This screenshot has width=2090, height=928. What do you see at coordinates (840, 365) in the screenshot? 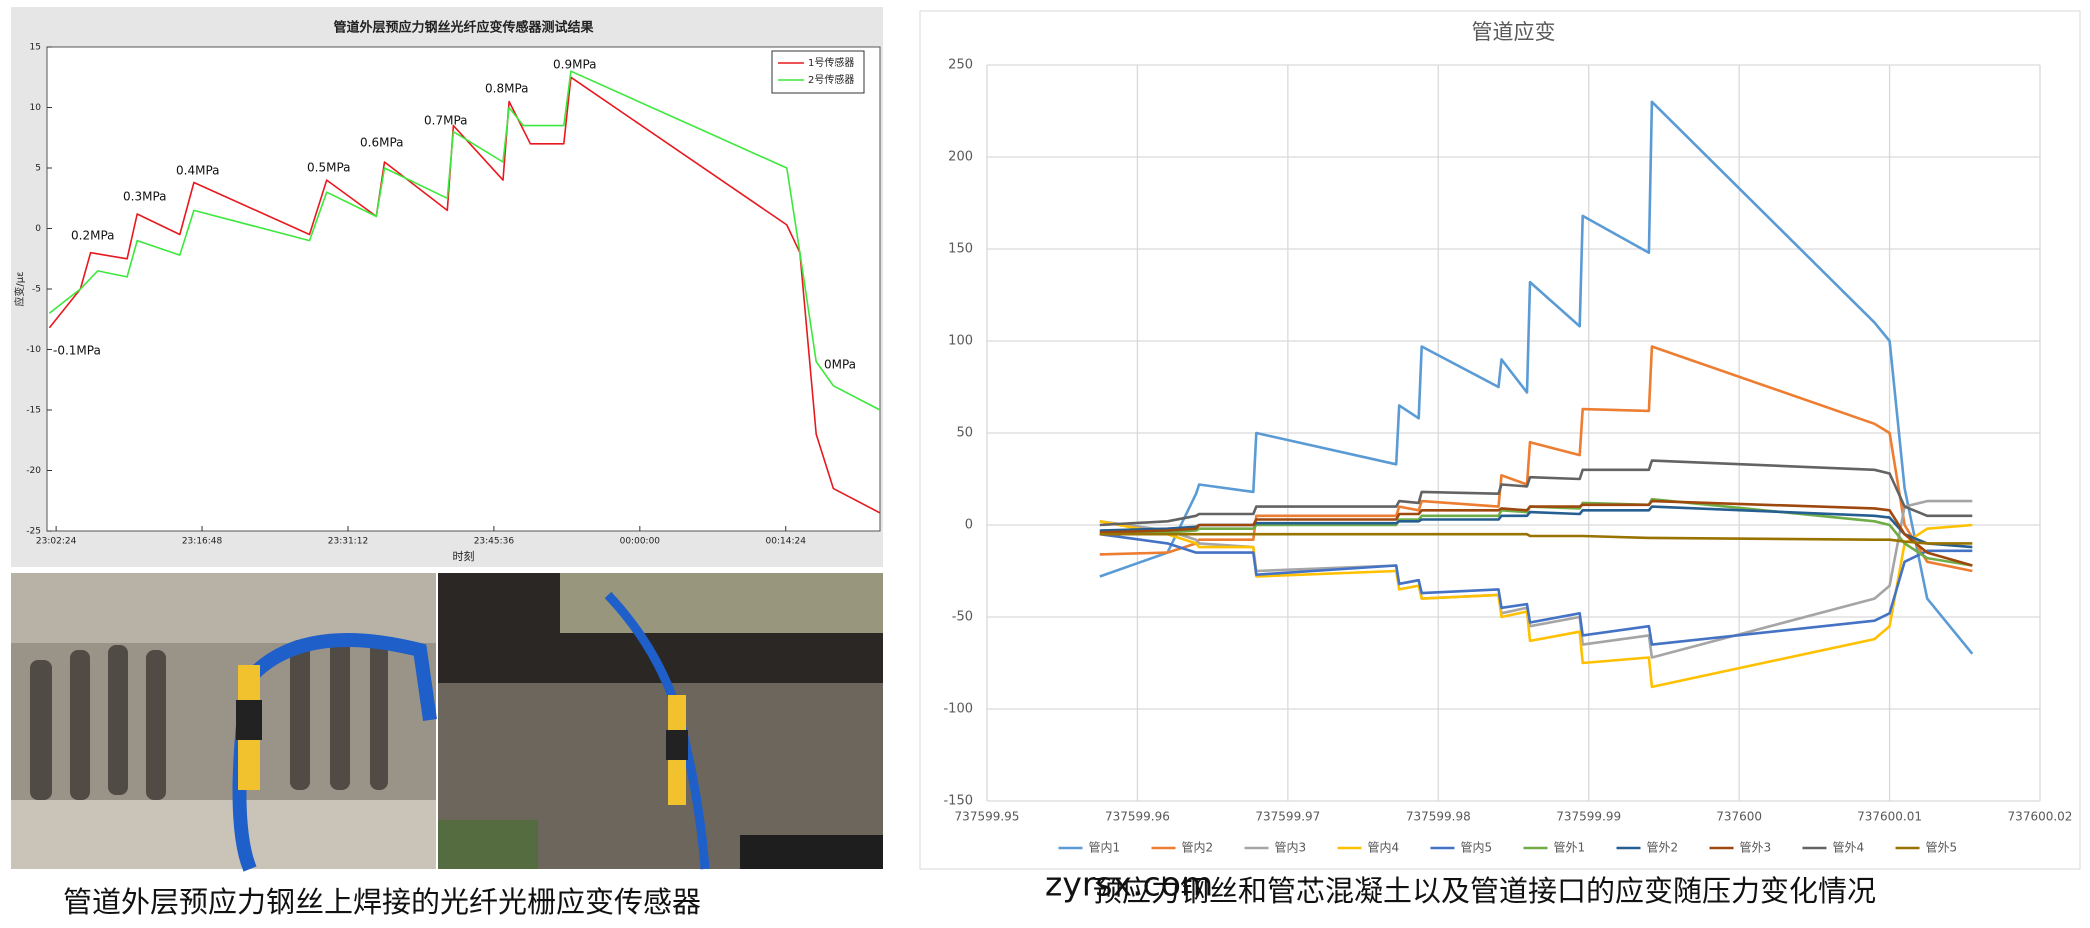
I see `annotation: 0MPa` at bounding box center [840, 365].